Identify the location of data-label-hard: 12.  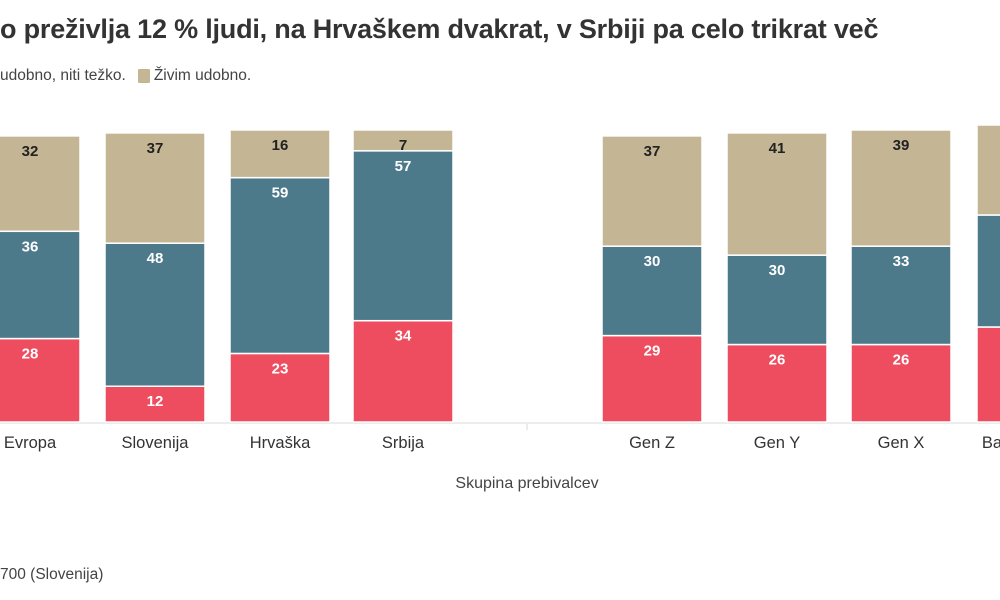
(155, 401).